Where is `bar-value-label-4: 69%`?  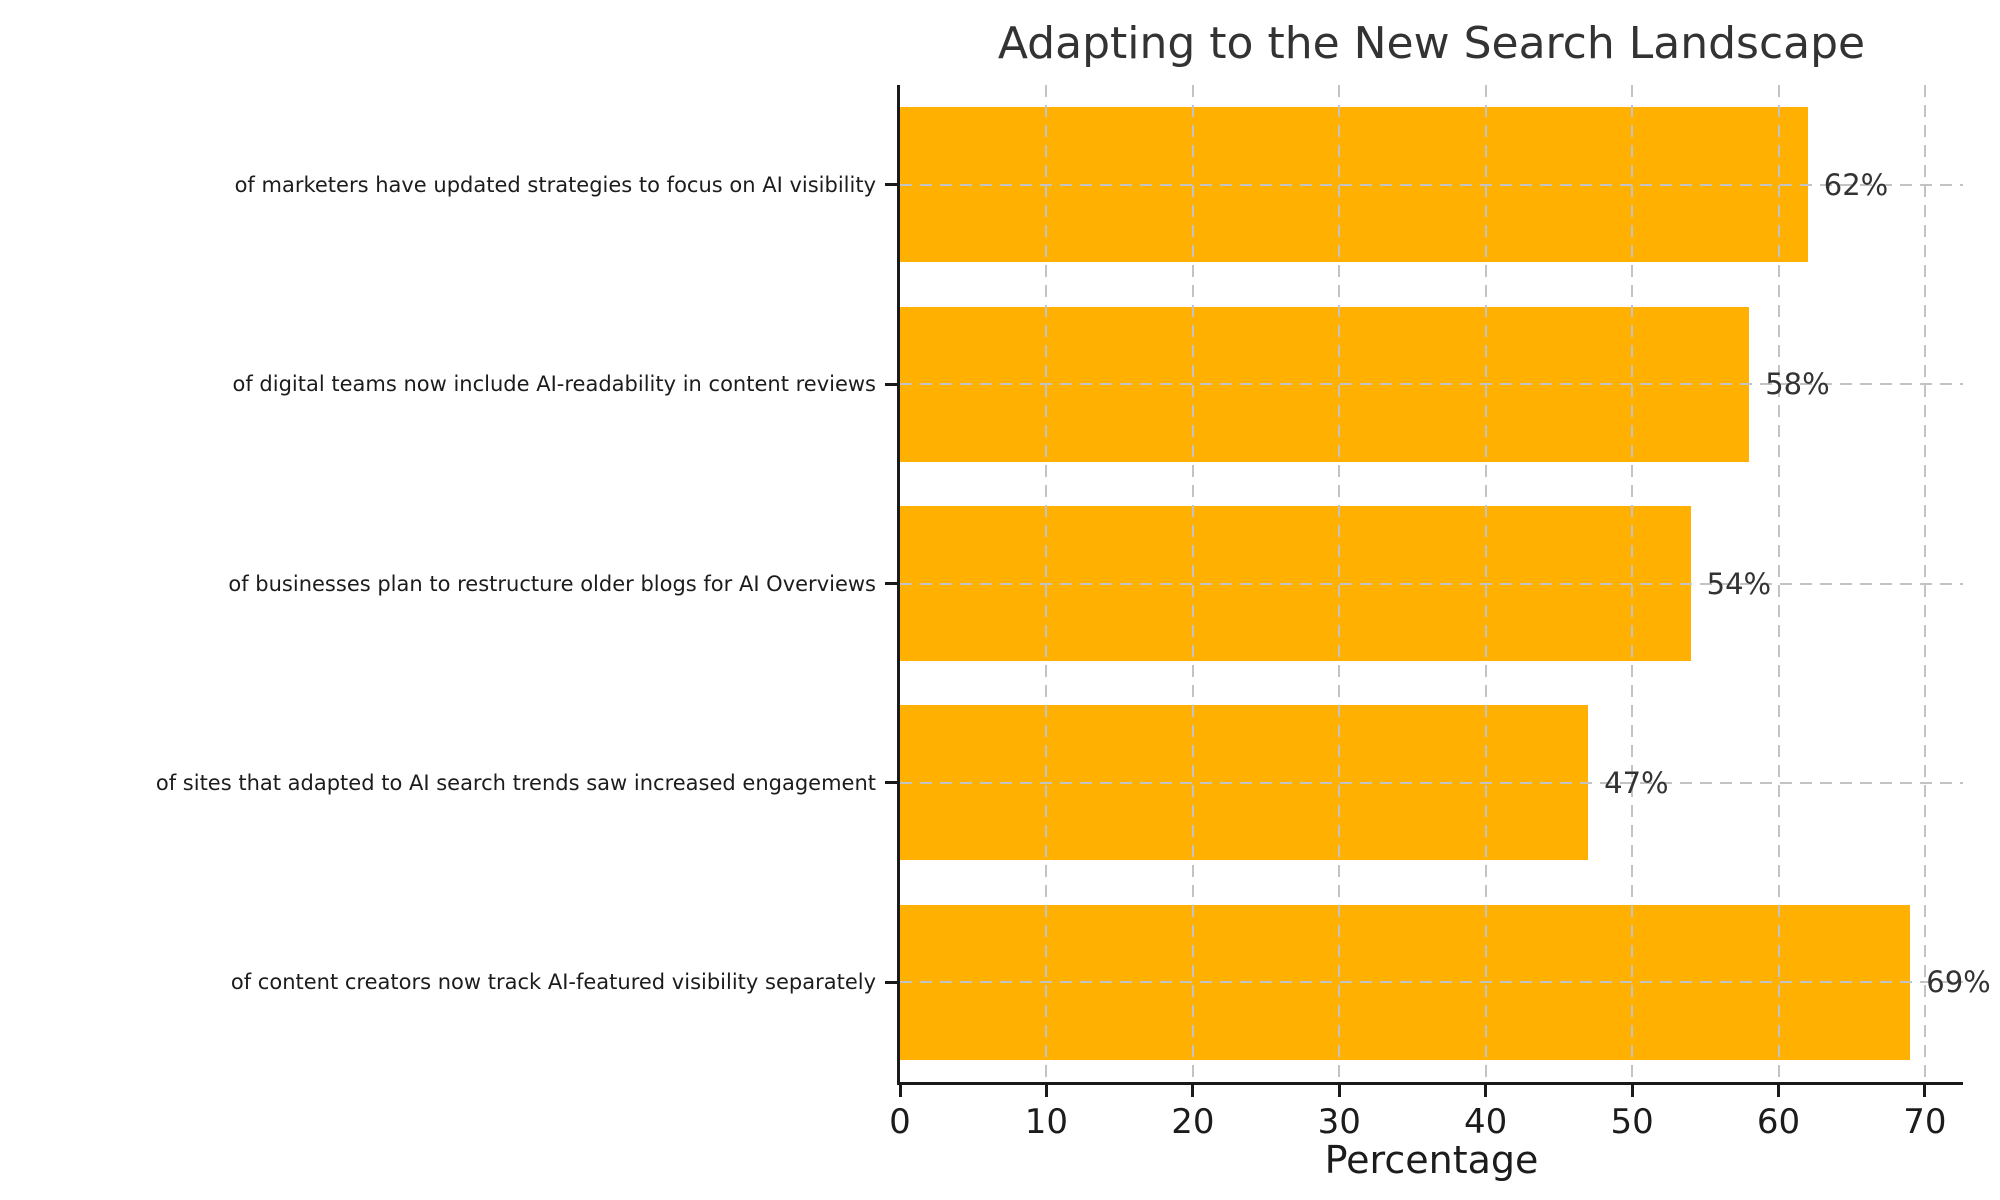 bar-value-label-4: 69% is located at coordinates (1958, 982).